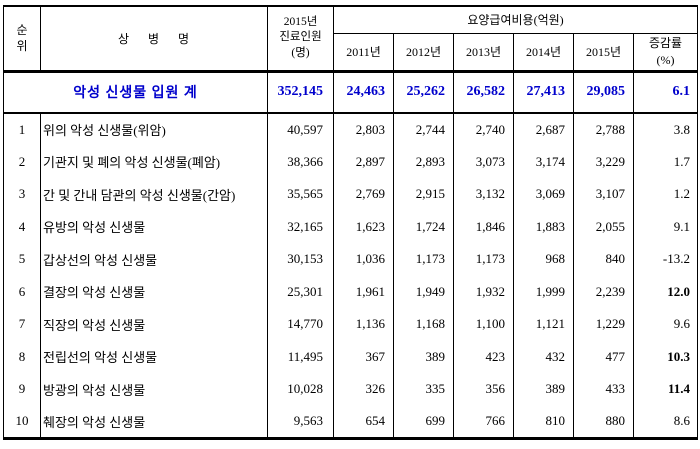  I want to click on disease-name-cell: 간 및 간내 담관의 악성 신생물(간암), so click(154, 194).